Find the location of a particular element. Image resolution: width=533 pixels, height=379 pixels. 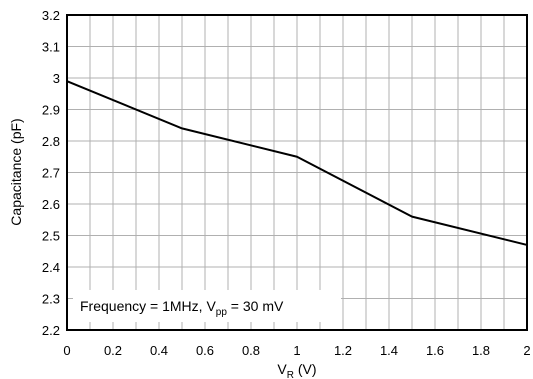

y-tick-label: 2.9 is located at coordinates (51, 110).